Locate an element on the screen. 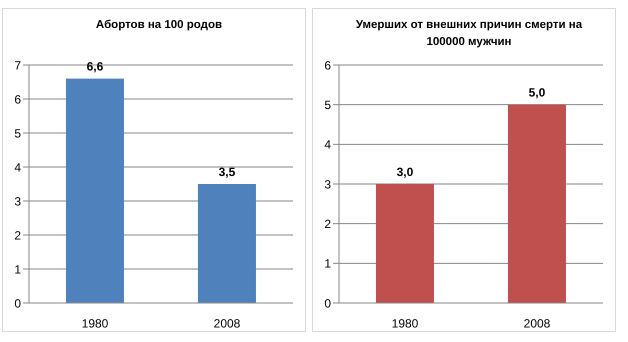 The height and width of the screenshot is (342, 628). data-label: 3,0 is located at coordinates (405, 172).